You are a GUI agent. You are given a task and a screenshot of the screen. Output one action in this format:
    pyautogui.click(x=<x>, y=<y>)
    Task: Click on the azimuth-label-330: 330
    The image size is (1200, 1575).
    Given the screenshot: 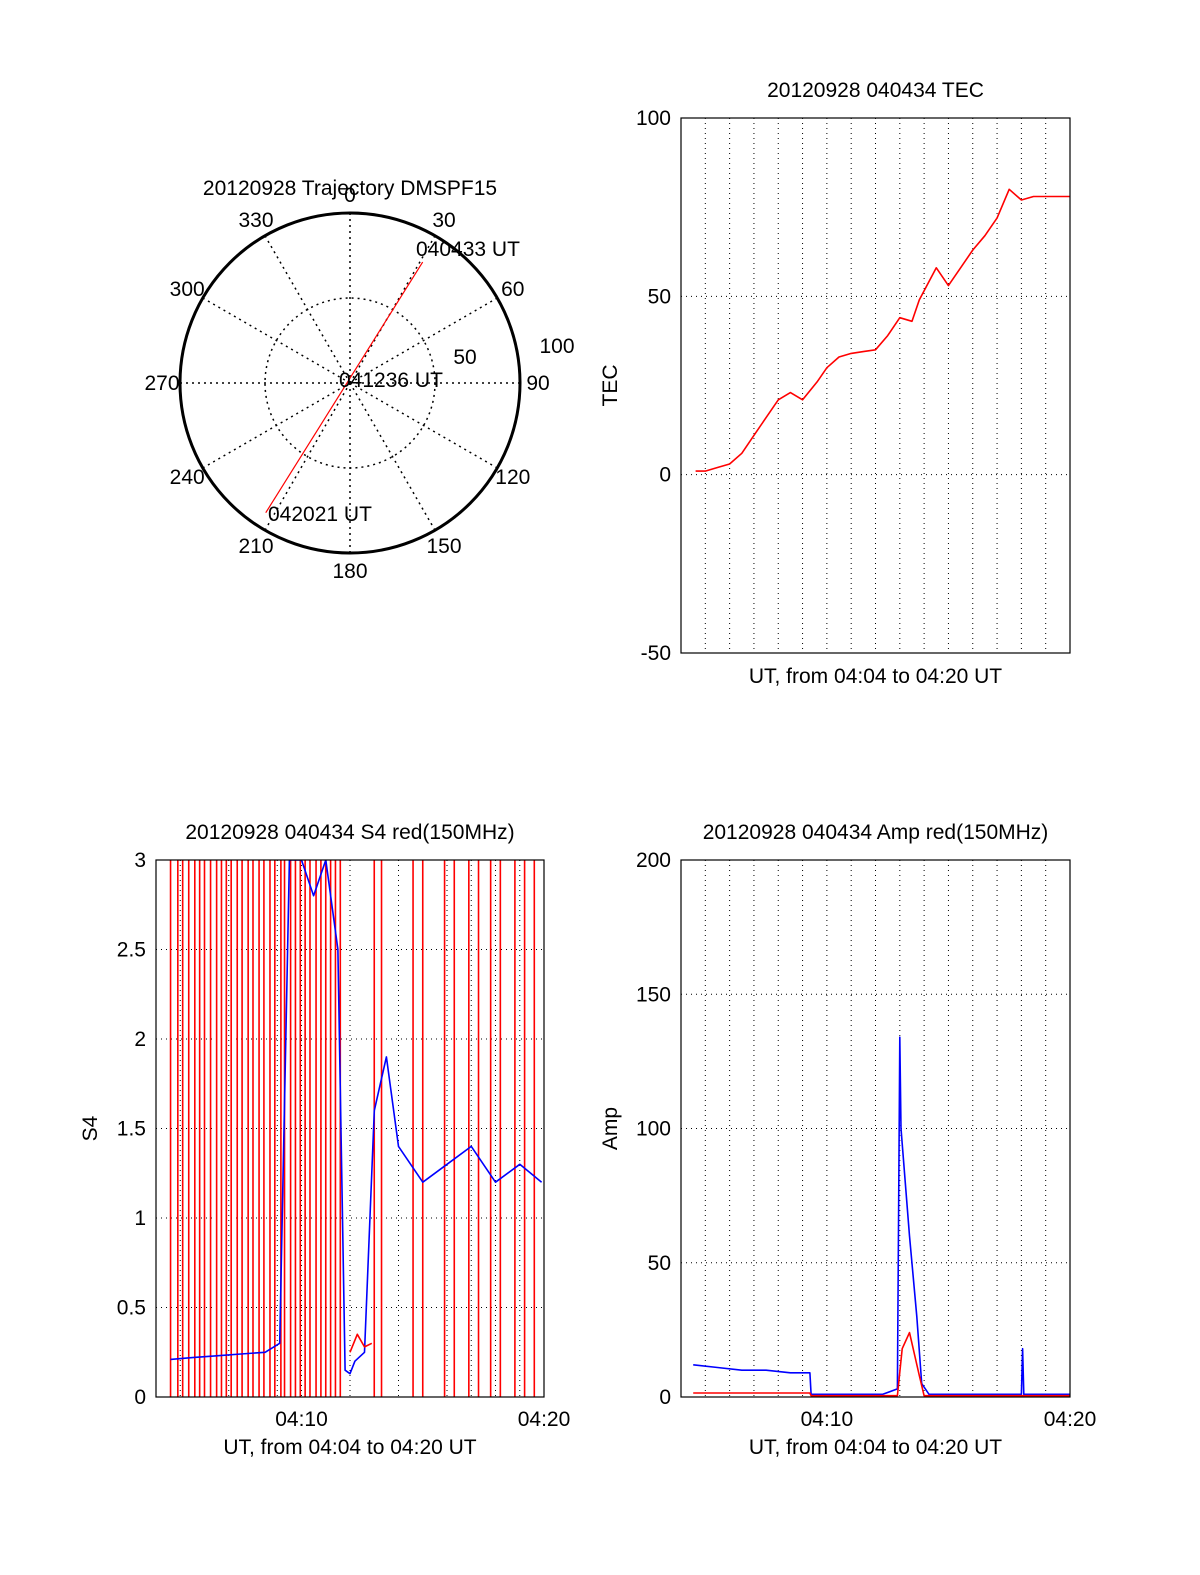 What is the action you would take?
    pyautogui.click(x=255, y=220)
    